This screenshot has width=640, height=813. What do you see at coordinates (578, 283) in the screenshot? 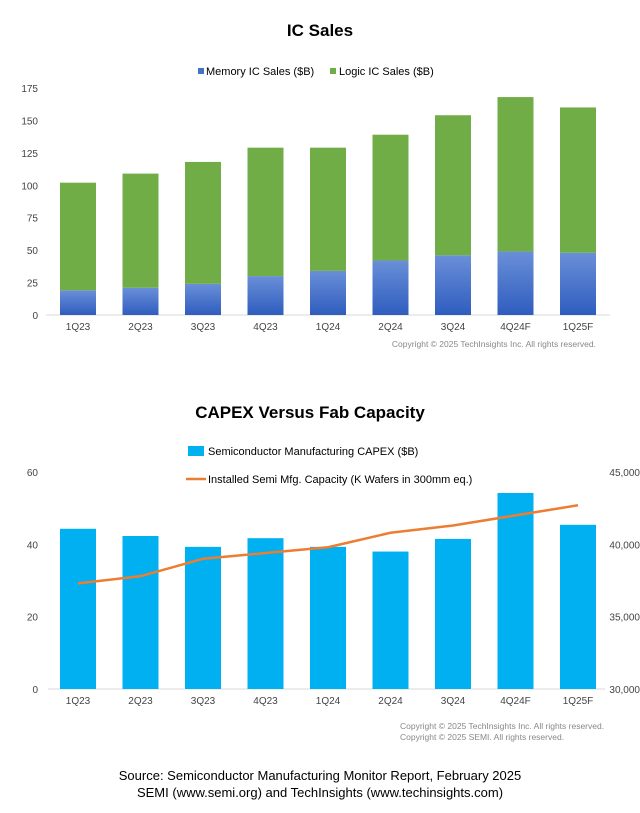
I see `bar-memory-1Q25F` at bounding box center [578, 283].